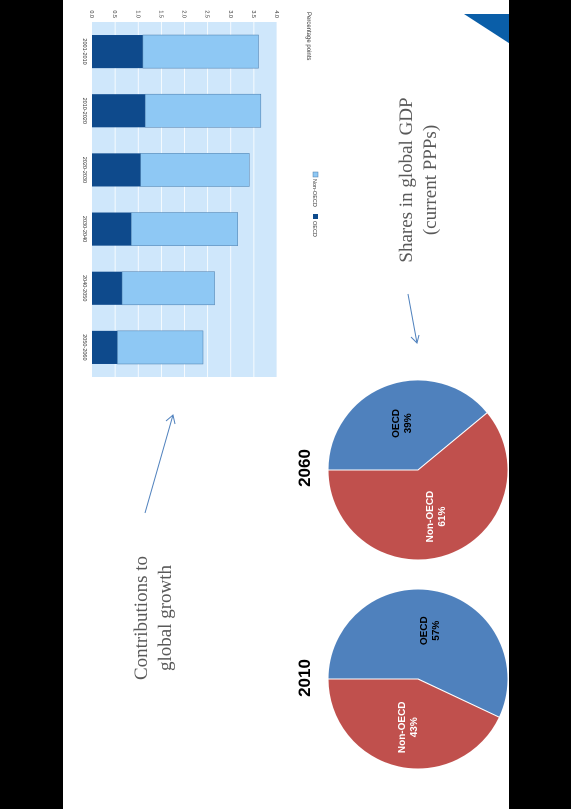  What do you see at coordinates (137, 14) in the screenshot?
I see `bar-ytick-label: 1.0` at bounding box center [137, 14].